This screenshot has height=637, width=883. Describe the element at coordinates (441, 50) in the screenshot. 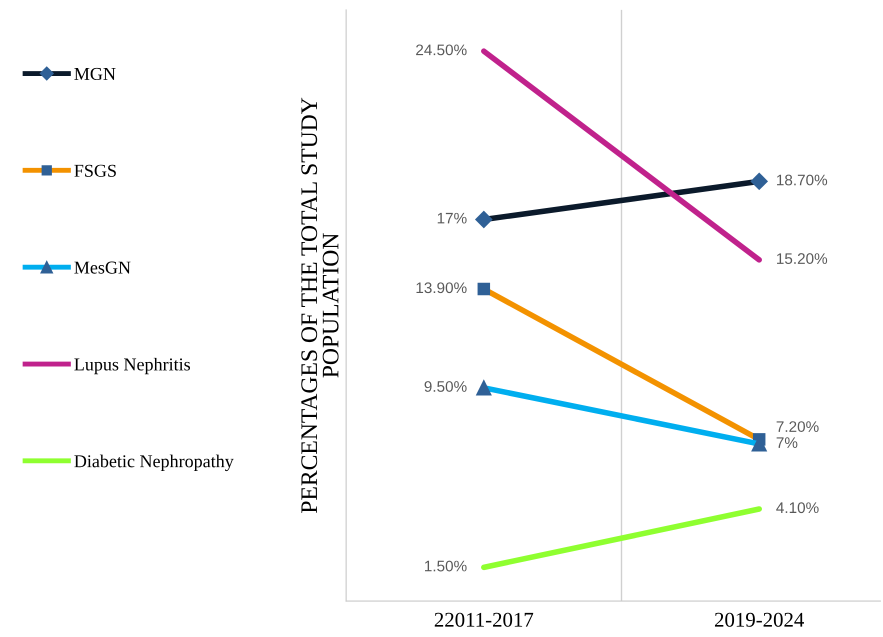

I see `data-label: 24.50%` at that location.